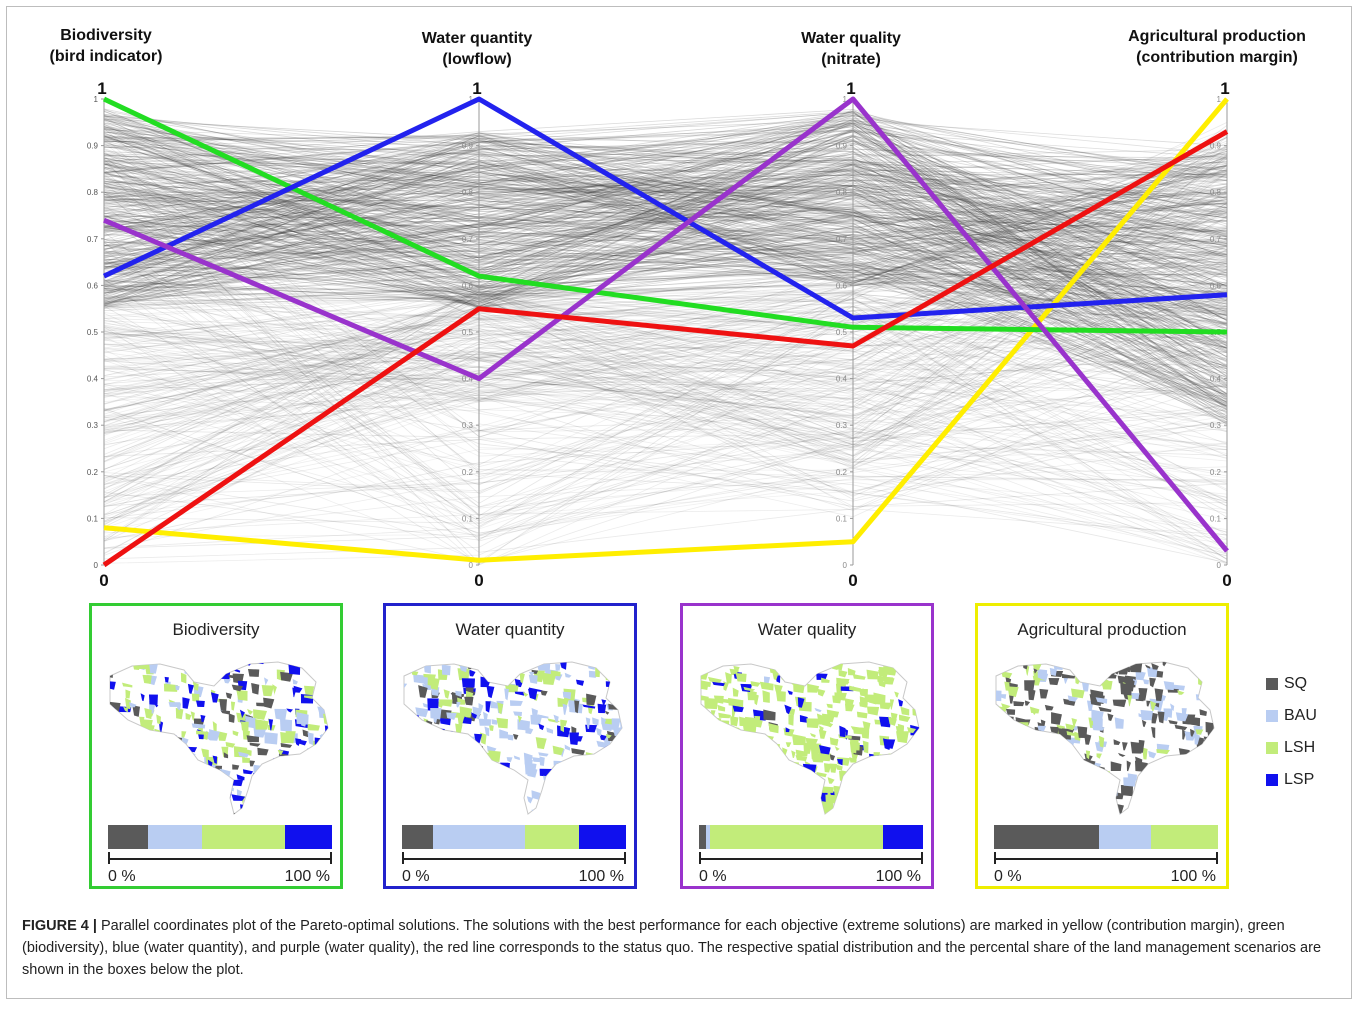  What do you see at coordinates (842, 425) in the screenshot?
I see `axis-tick-label: 0.3` at bounding box center [842, 425].